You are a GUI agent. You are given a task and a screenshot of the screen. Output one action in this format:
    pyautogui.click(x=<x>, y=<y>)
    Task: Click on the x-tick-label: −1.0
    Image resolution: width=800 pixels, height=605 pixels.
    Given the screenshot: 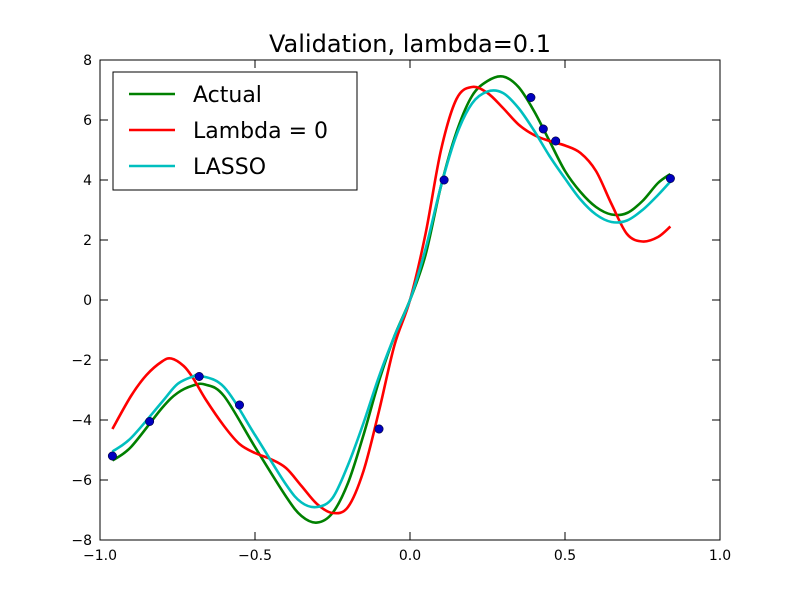 What is the action you would take?
    pyautogui.click(x=100, y=556)
    